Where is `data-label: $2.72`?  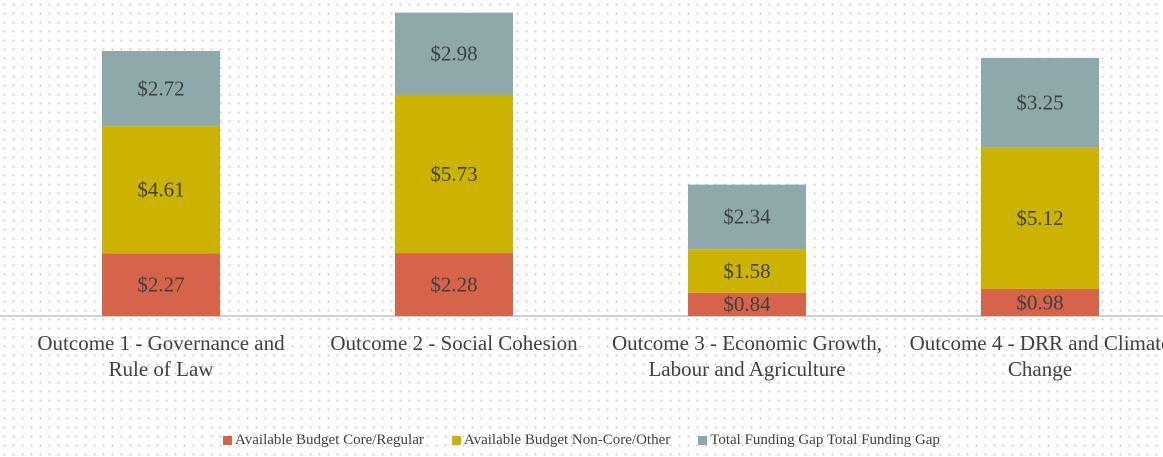 data-label: $2.72 is located at coordinates (160, 88).